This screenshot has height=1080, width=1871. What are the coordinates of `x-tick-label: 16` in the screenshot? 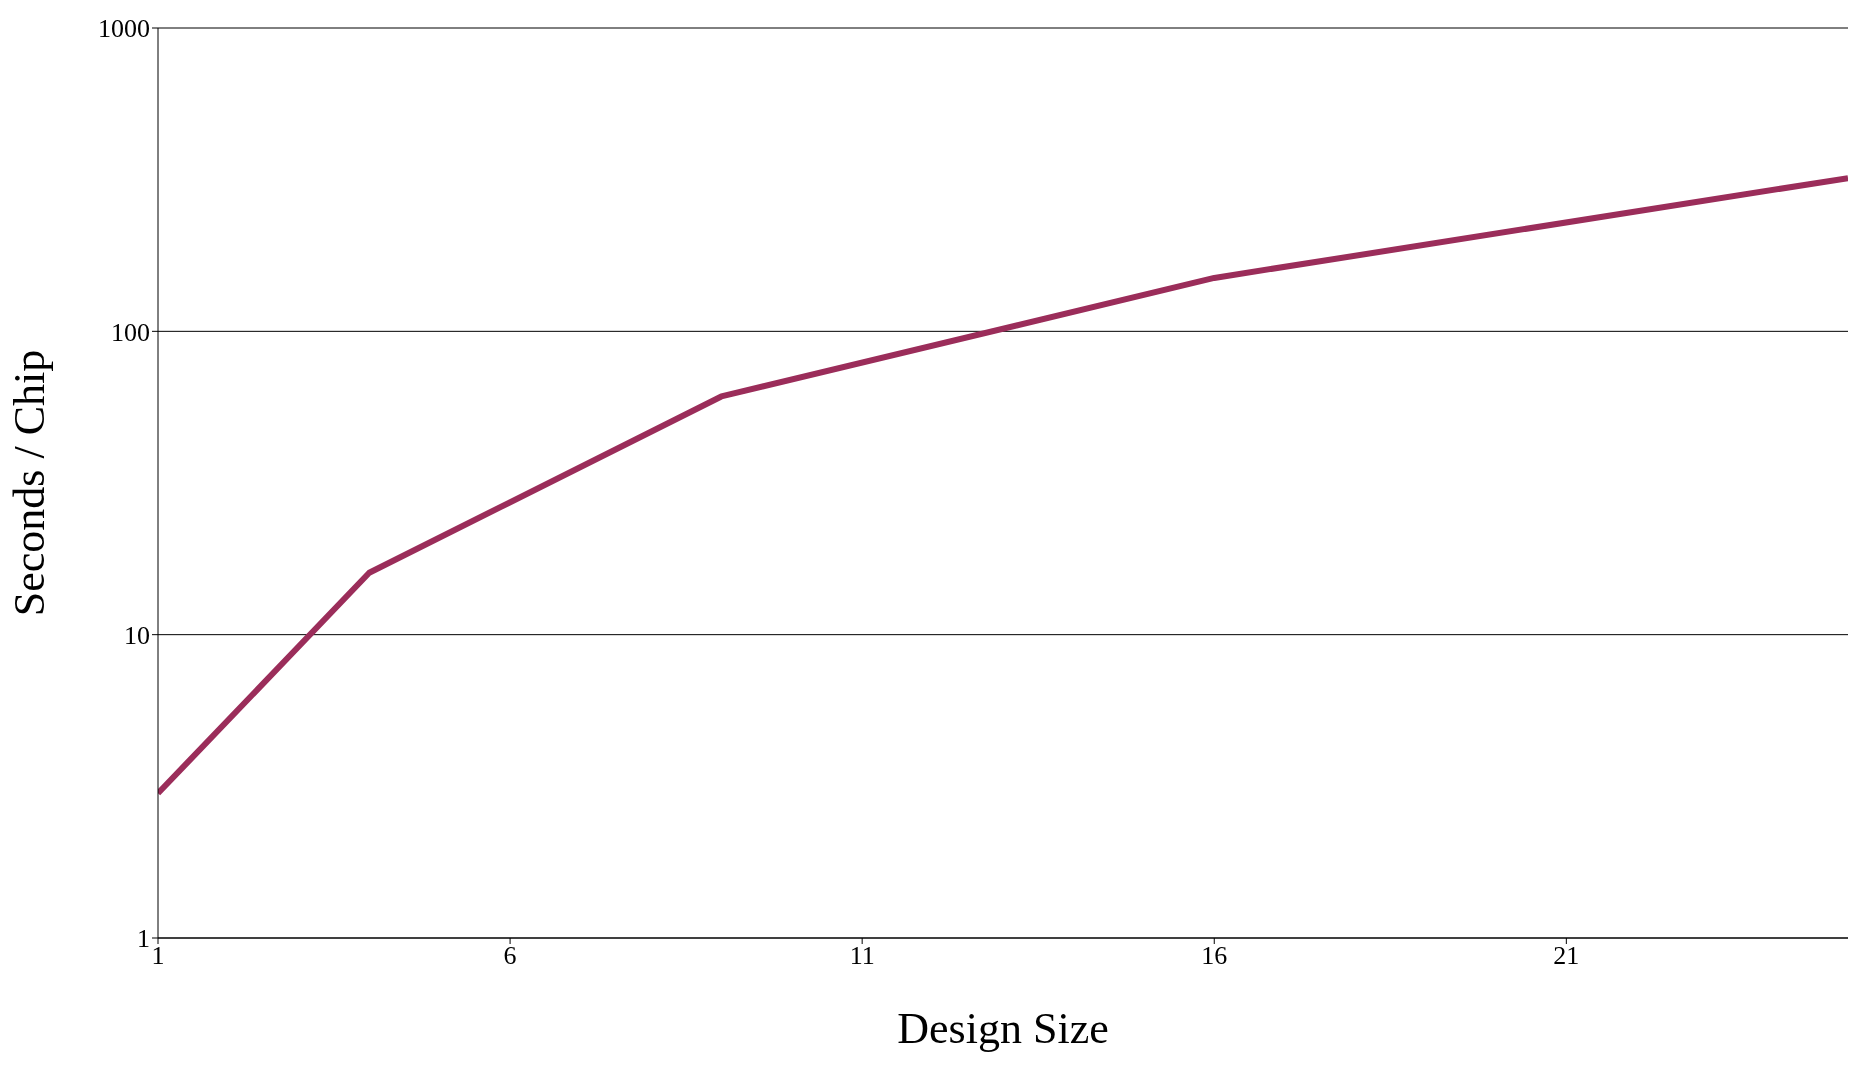 It's located at (1214, 956).